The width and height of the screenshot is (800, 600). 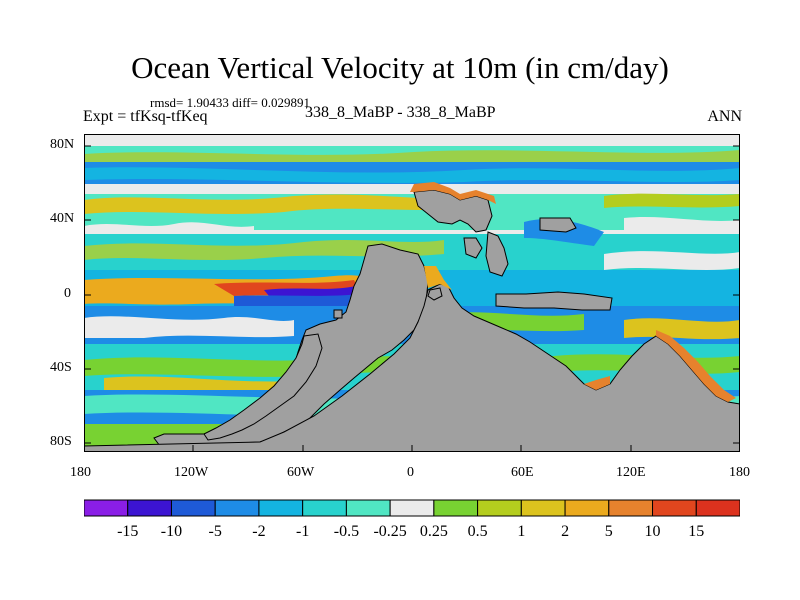 What do you see at coordinates (438, 278) in the screenshot?
I see `coast-fringe-orange-east` at bounding box center [438, 278].